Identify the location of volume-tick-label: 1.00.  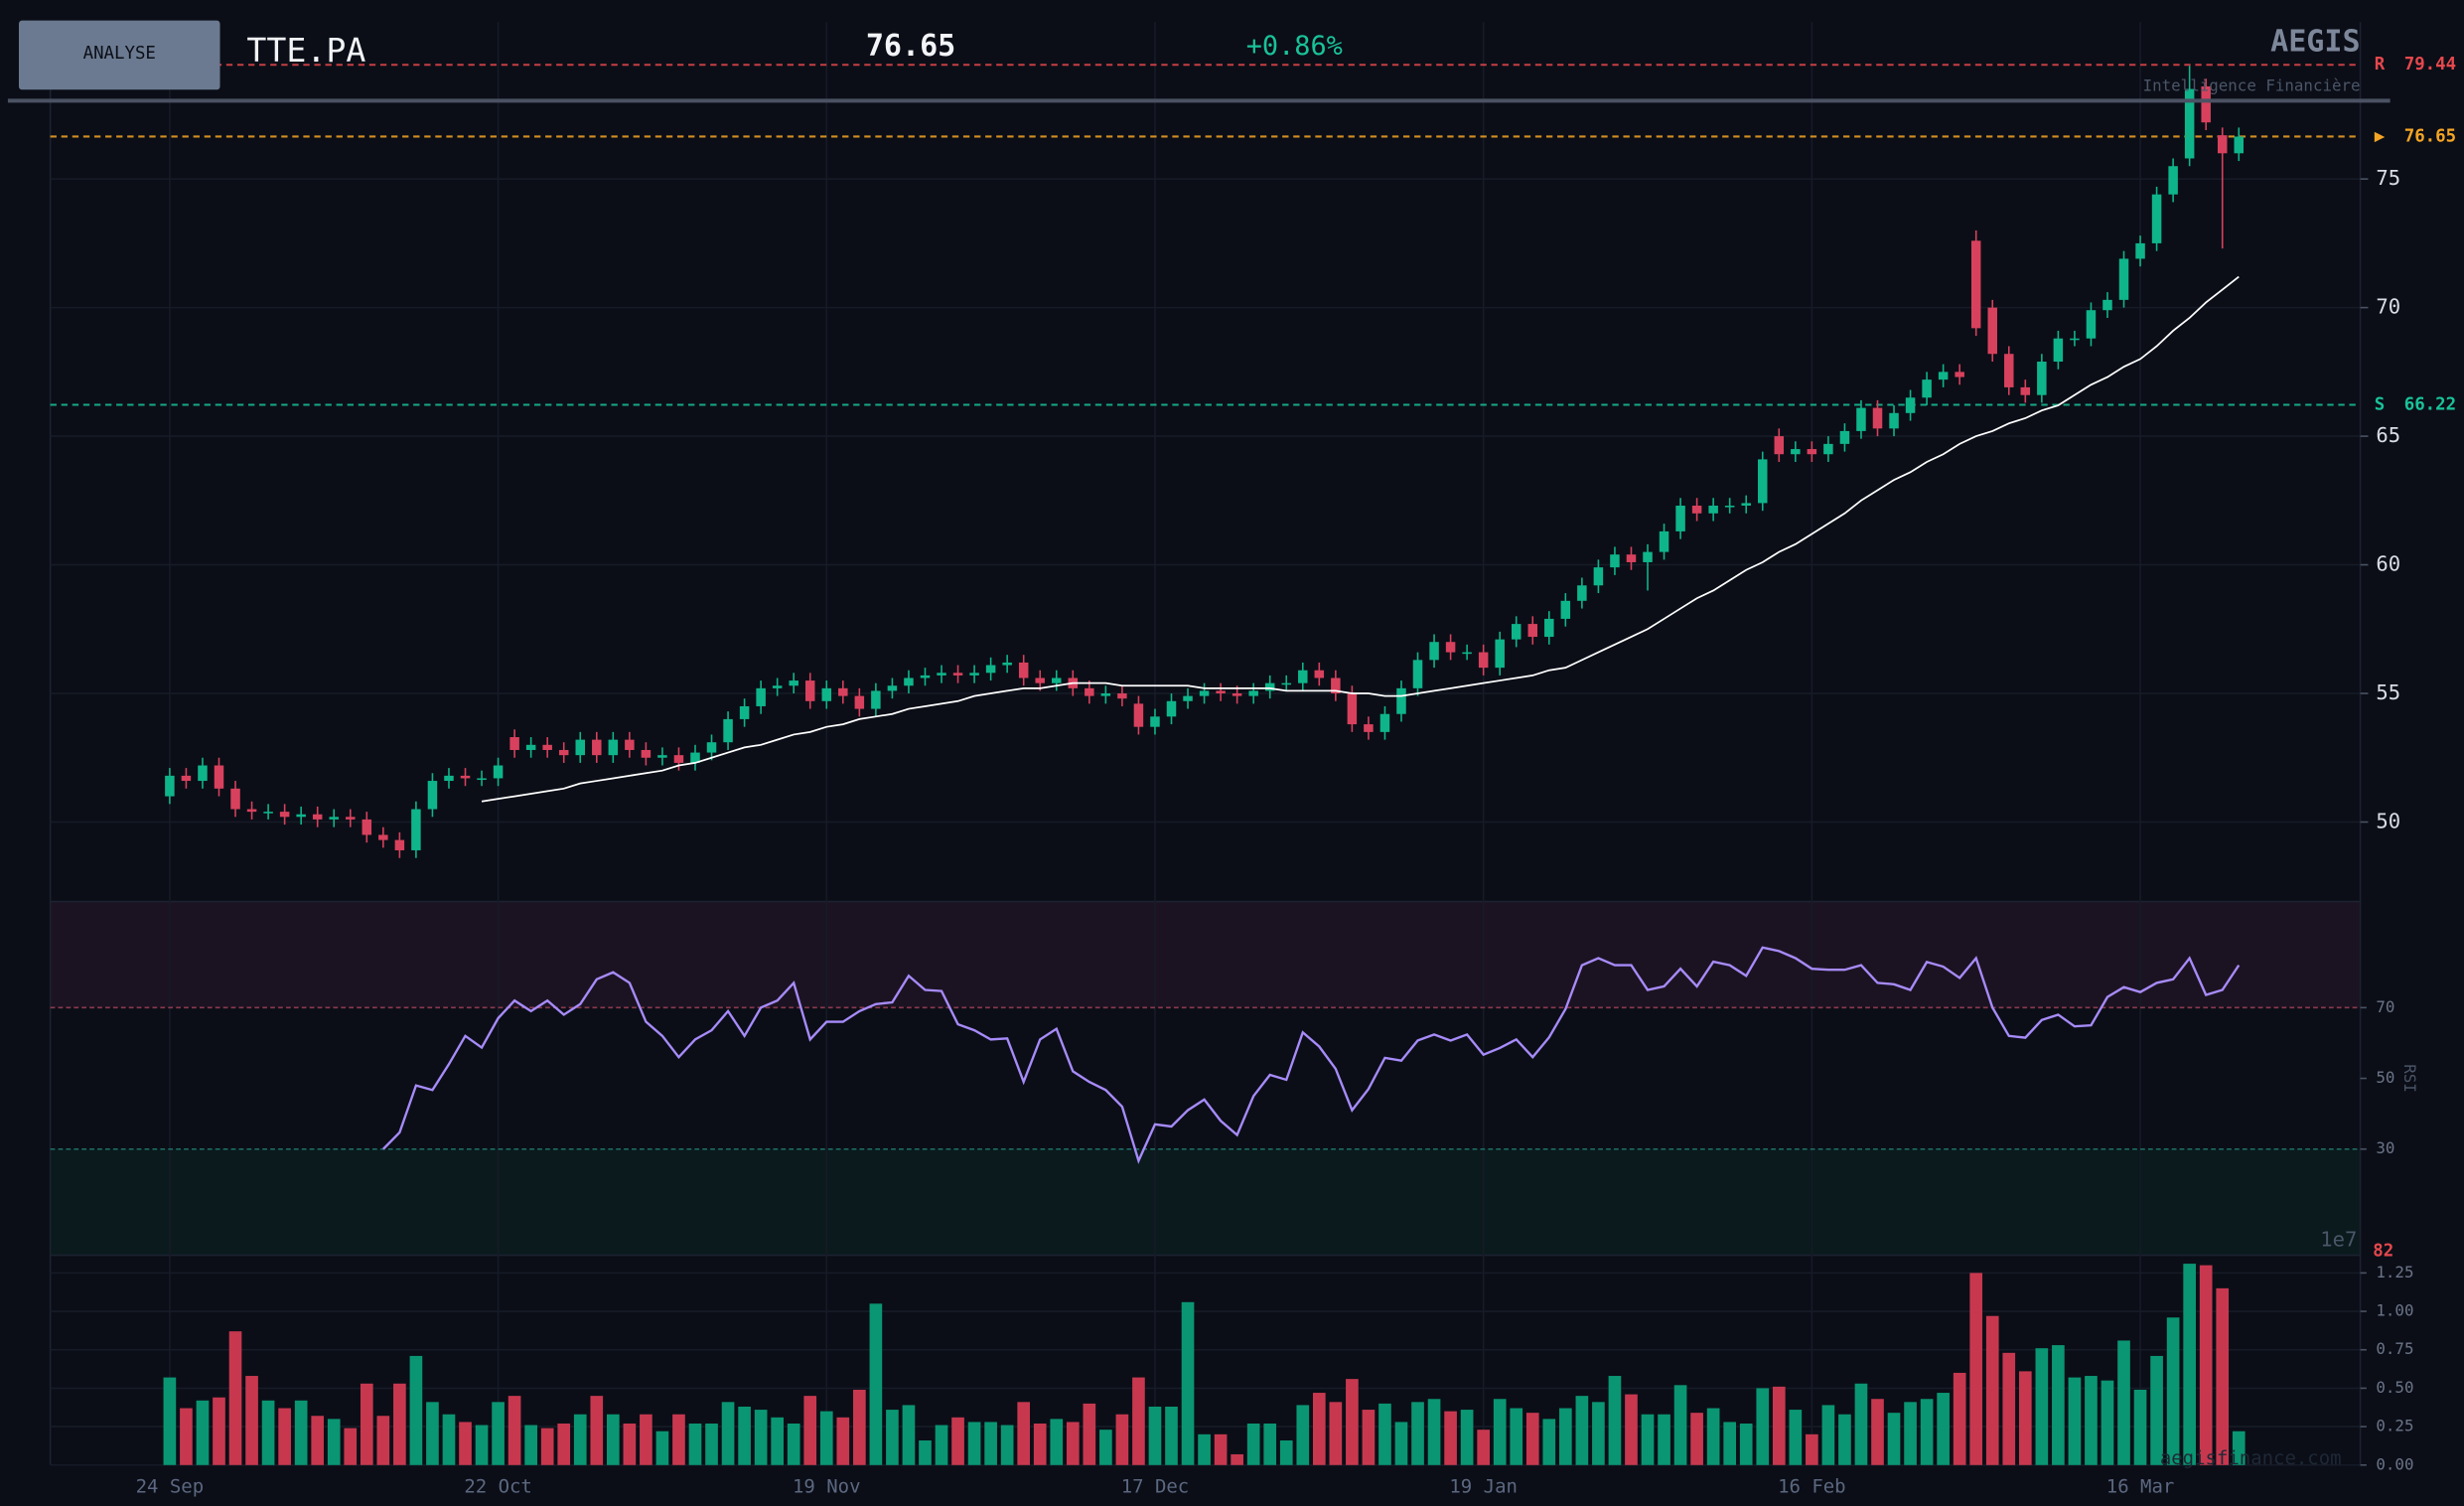
(2394, 1310).